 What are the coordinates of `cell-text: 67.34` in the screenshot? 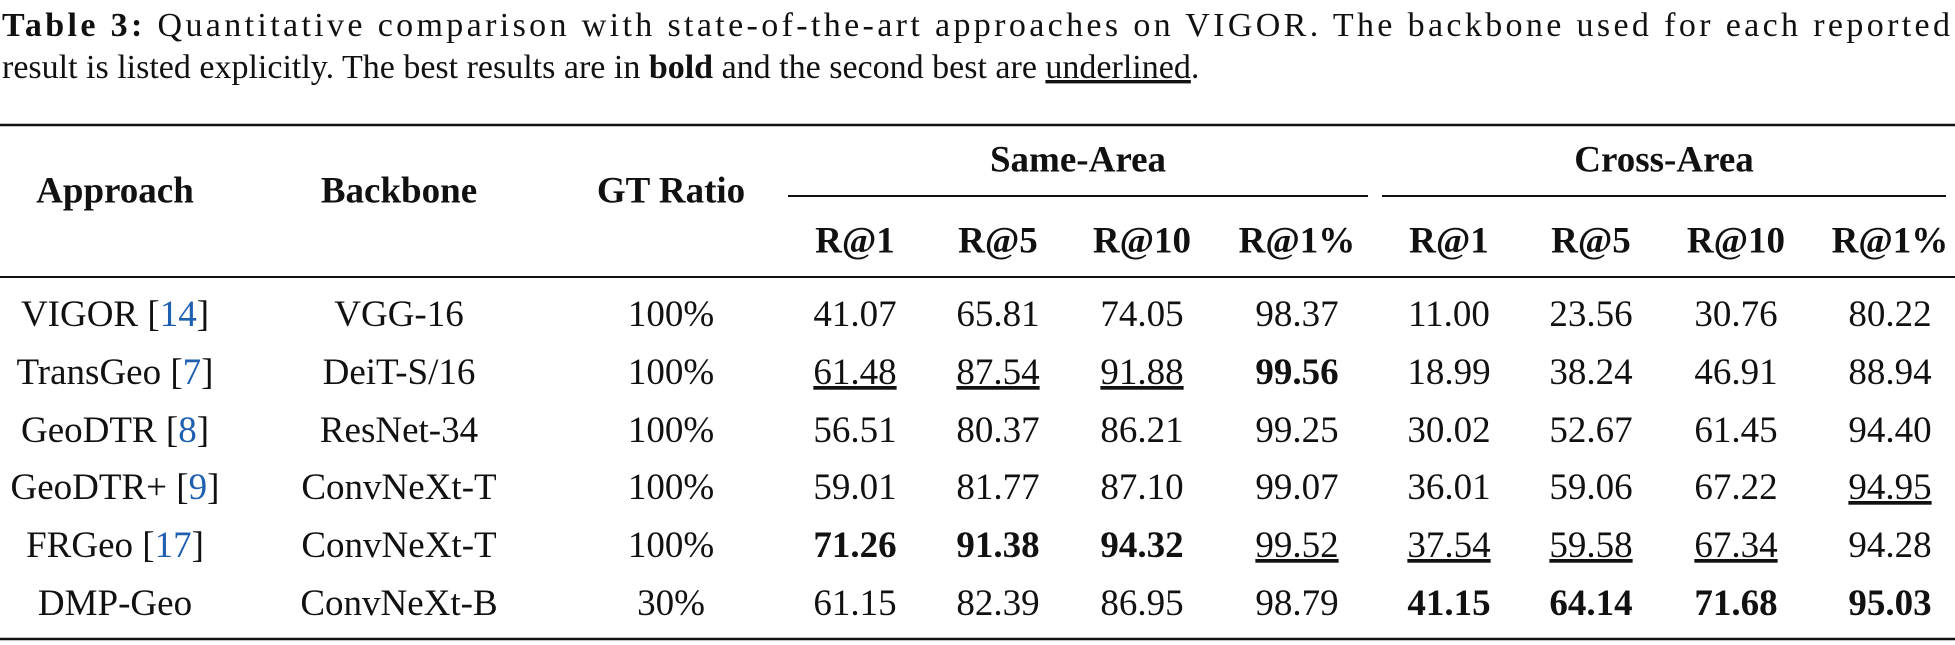 It's located at (1735, 545).